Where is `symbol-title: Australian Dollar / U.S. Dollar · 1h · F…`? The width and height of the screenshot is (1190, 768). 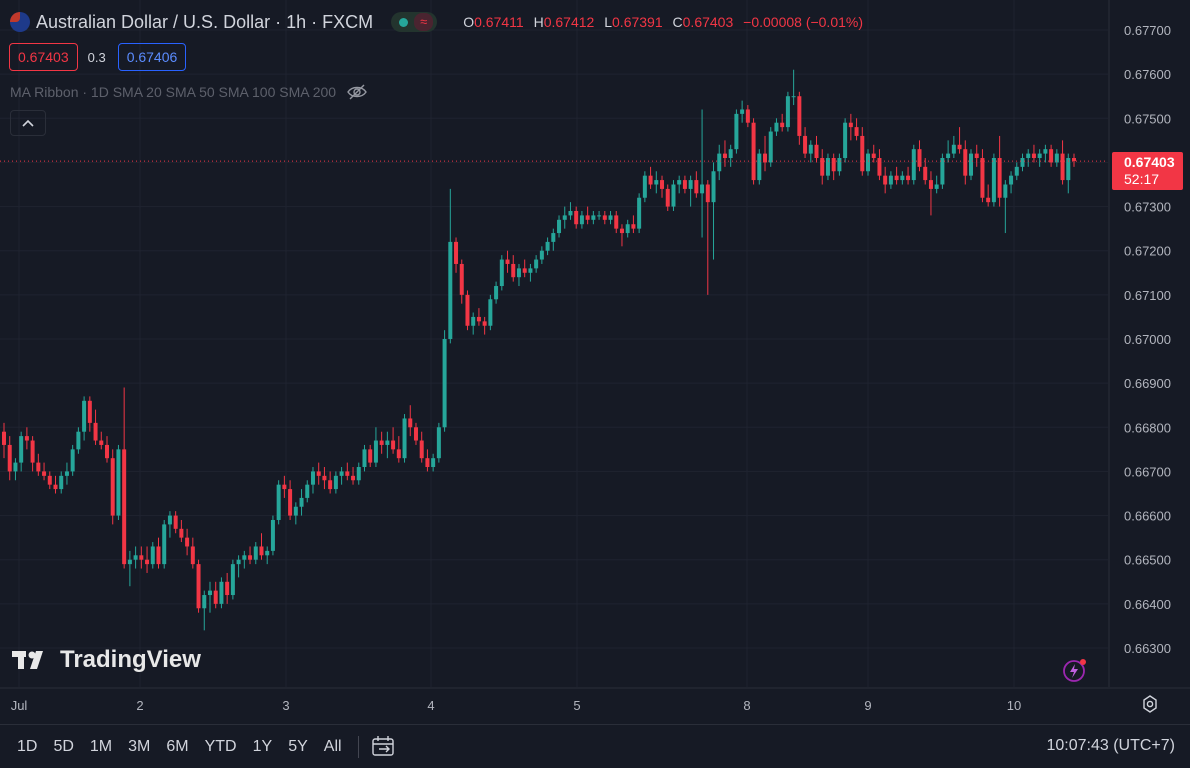
symbol-title: Australian Dollar / U.S. Dollar · 1h · F… is located at coordinates (205, 21).